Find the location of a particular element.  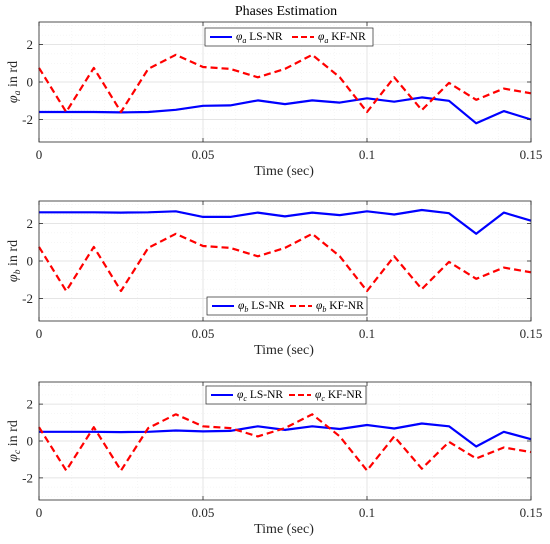

y-axis-label: φa in rd is located at coordinates (14, 82).